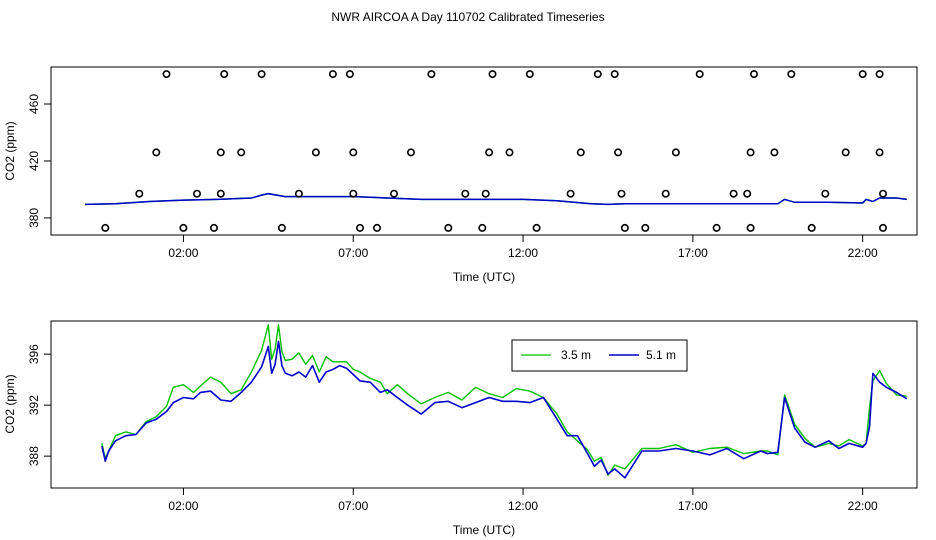  Describe the element at coordinates (10, 150) in the screenshot. I see `top-y-axis-label: CO2 (ppm)` at that location.